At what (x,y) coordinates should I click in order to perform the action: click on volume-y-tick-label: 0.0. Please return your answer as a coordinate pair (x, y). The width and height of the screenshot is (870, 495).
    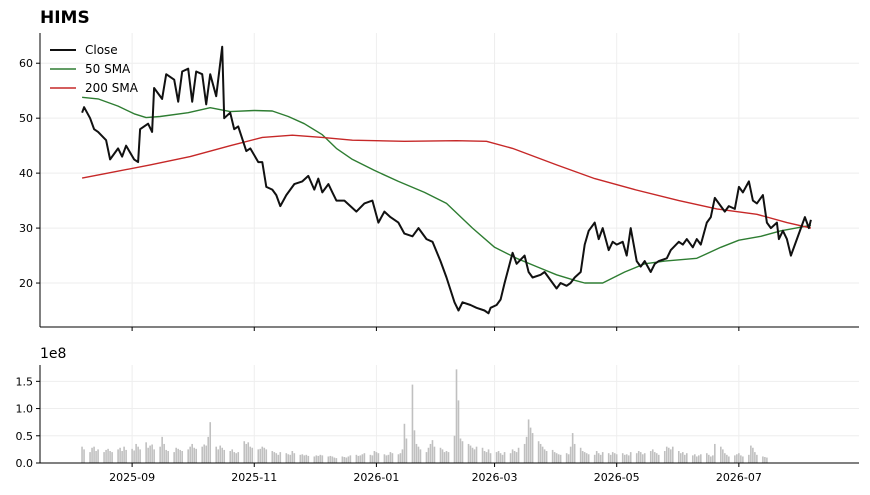
    Looking at the image, I should click on (25, 463).